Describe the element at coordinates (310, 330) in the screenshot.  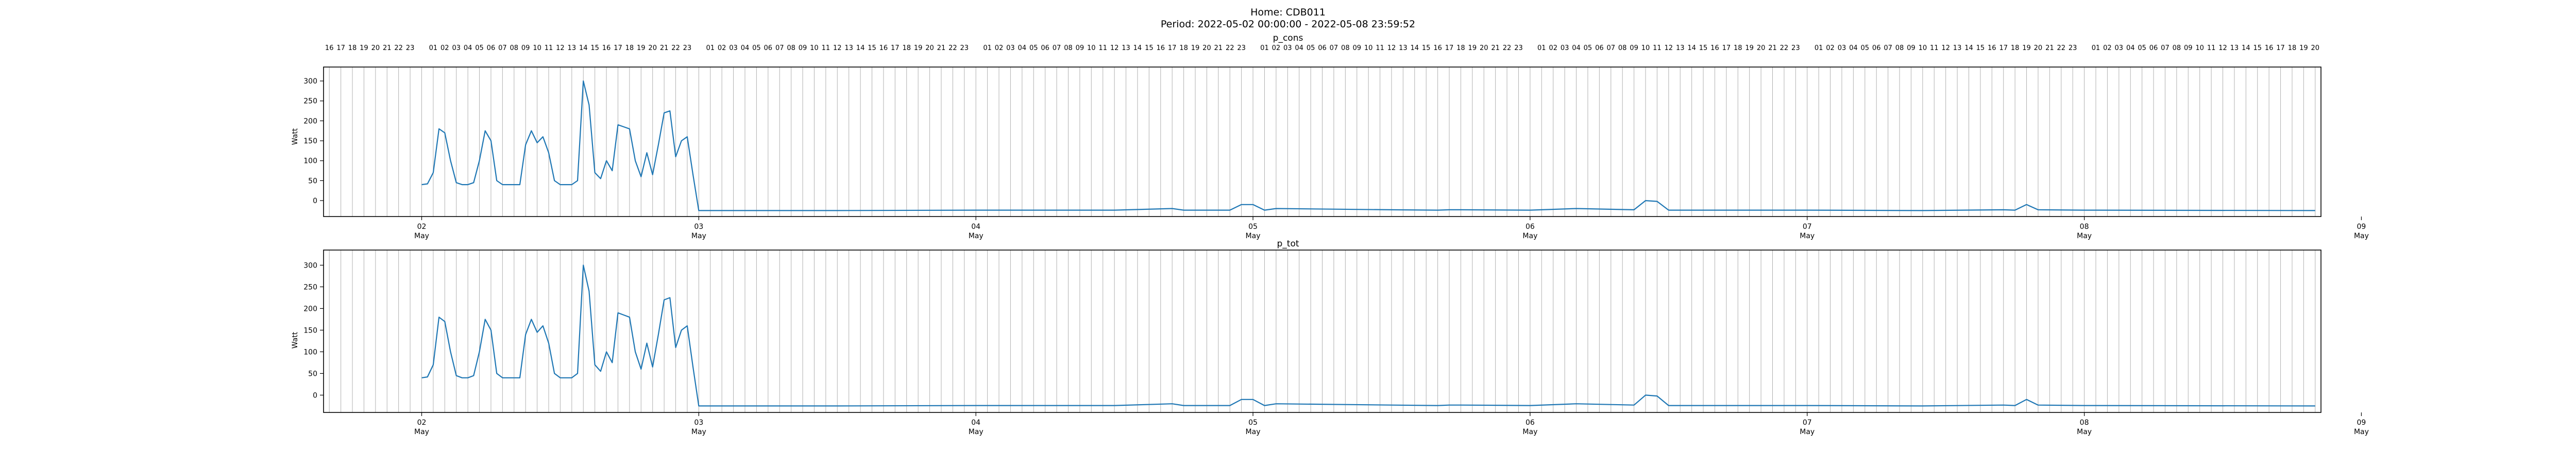
I see `y-tick-label: 150` at that location.